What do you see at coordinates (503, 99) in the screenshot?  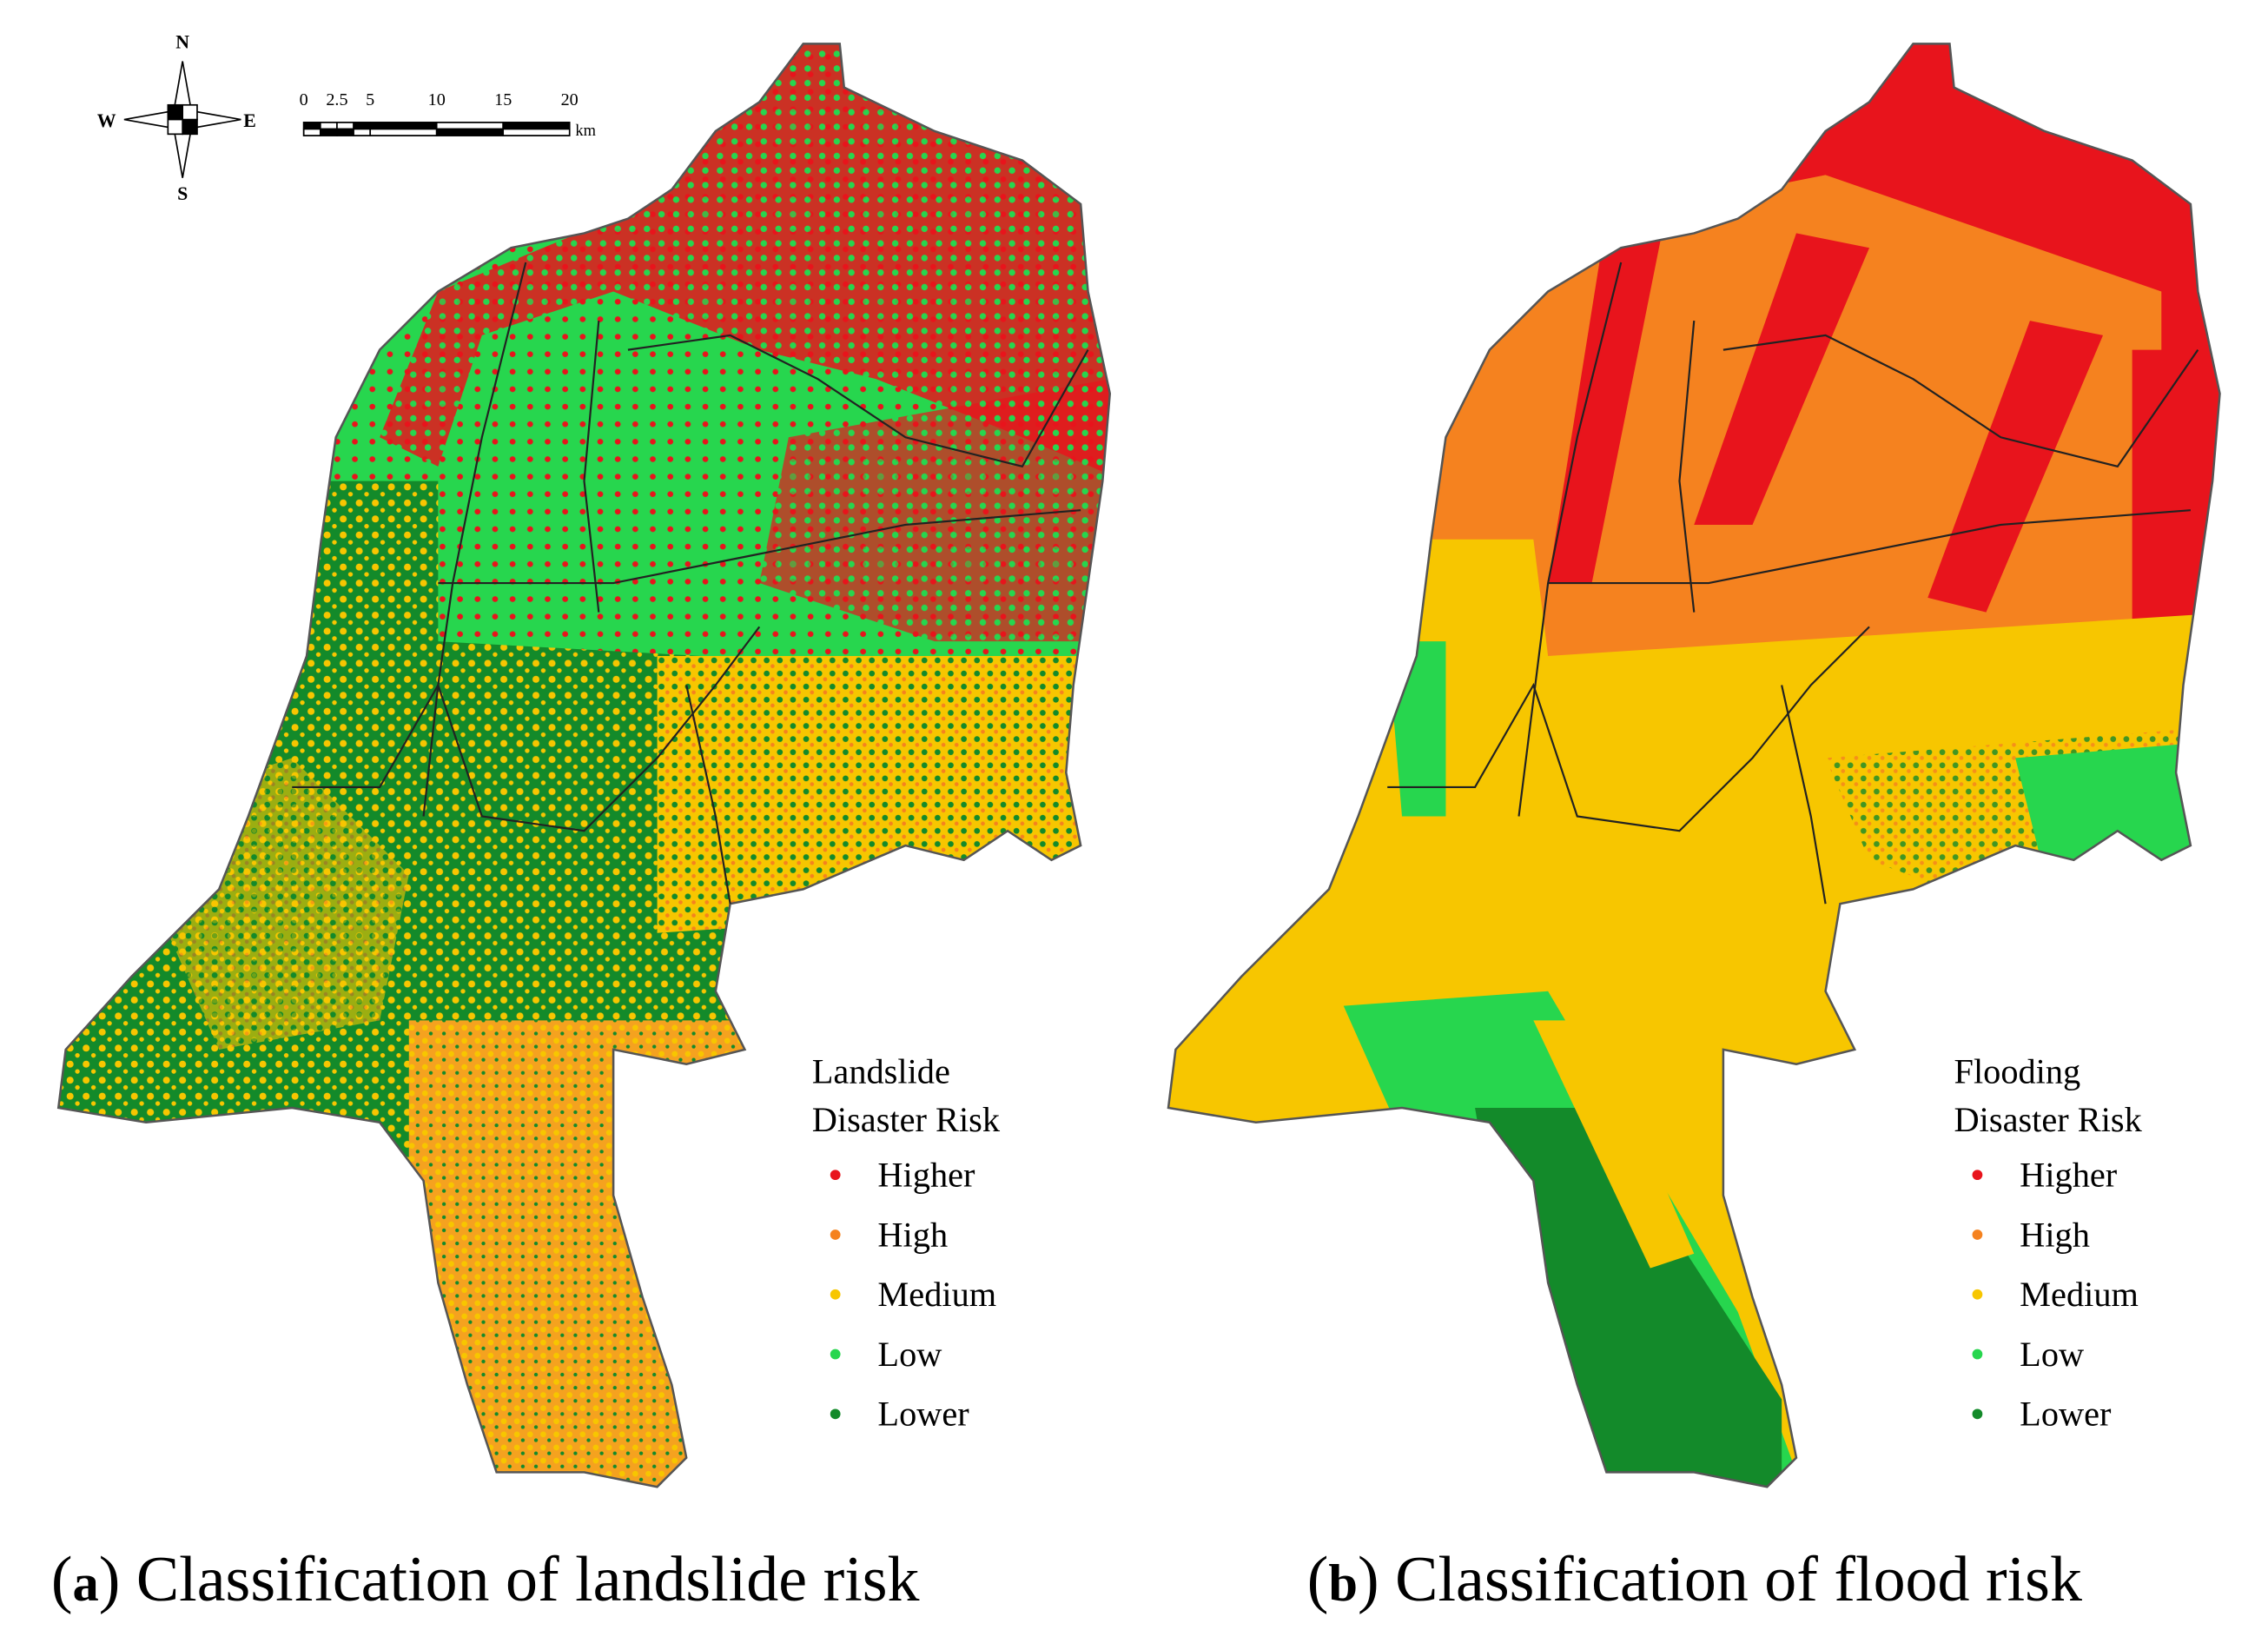 I see `scale-label: 15` at bounding box center [503, 99].